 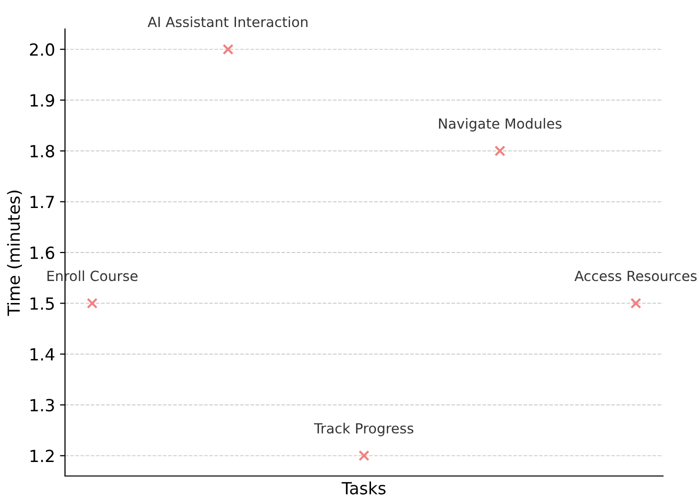 I want to click on y-tick-label: 1.9, so click(x=42, y=100).